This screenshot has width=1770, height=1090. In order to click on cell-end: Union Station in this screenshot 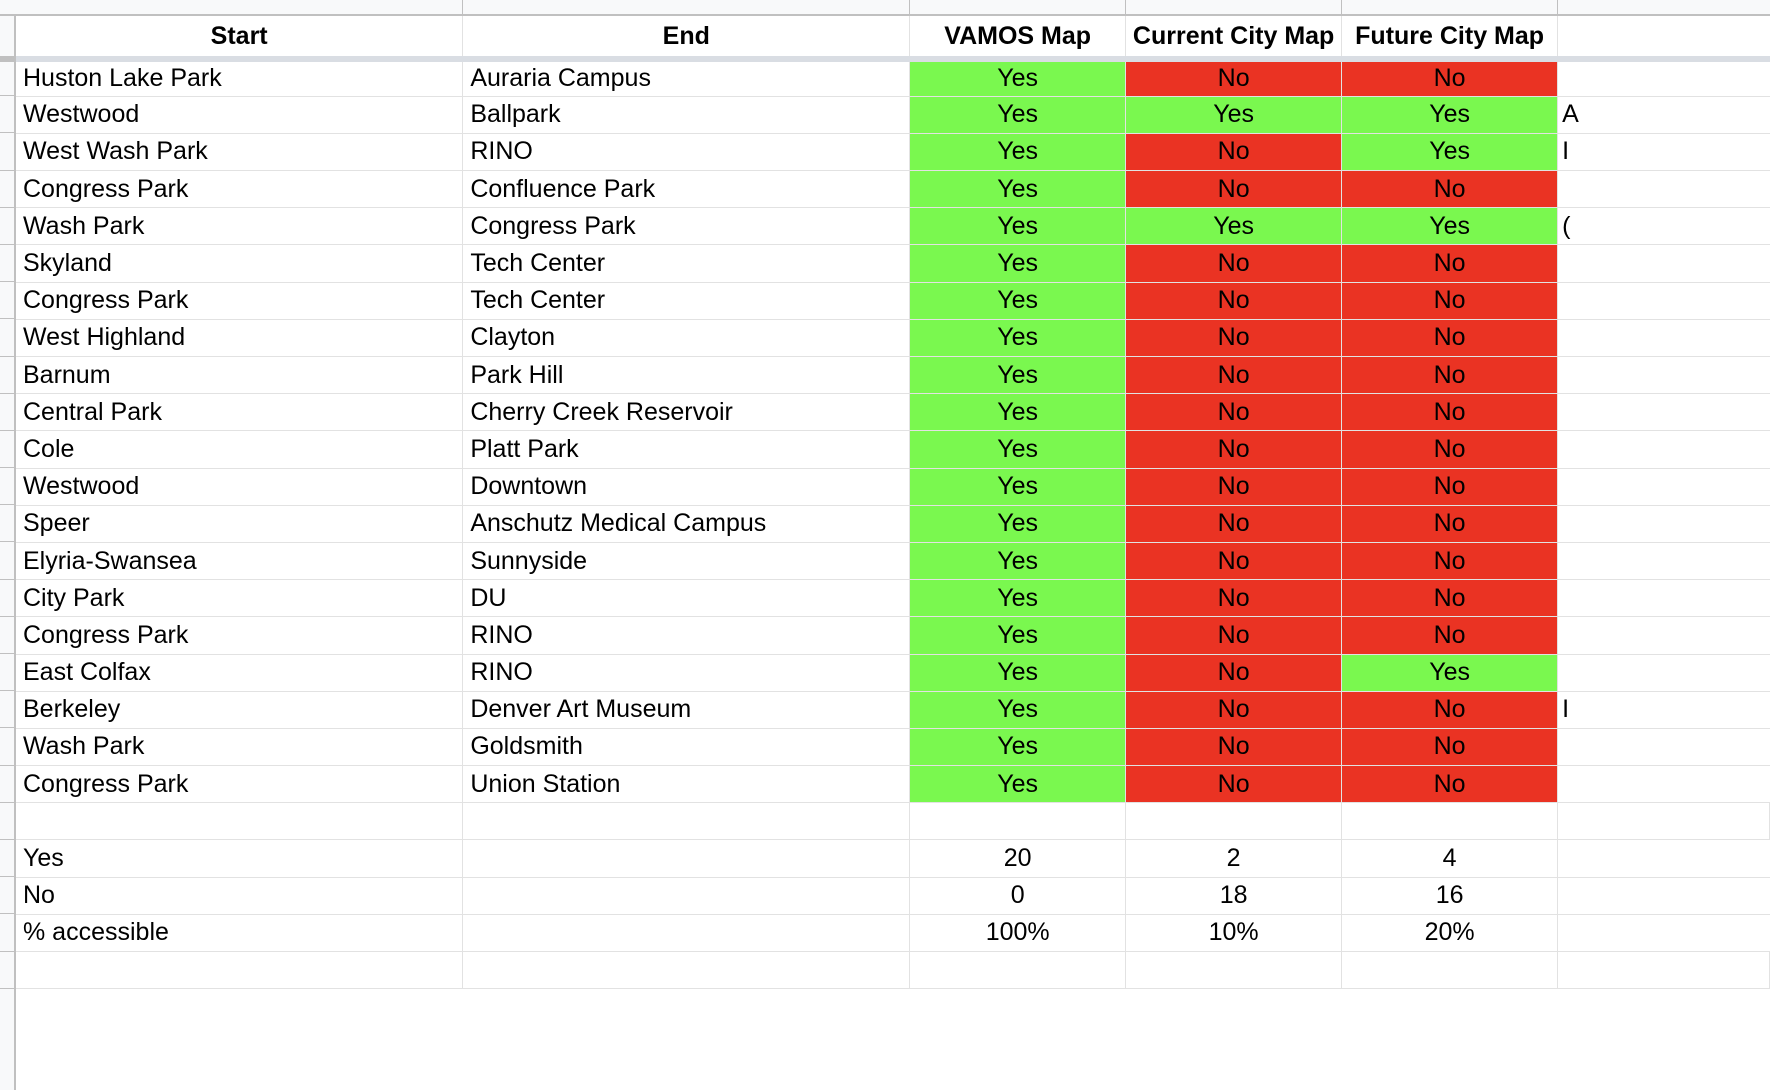, I will do `click(686, 784)`.